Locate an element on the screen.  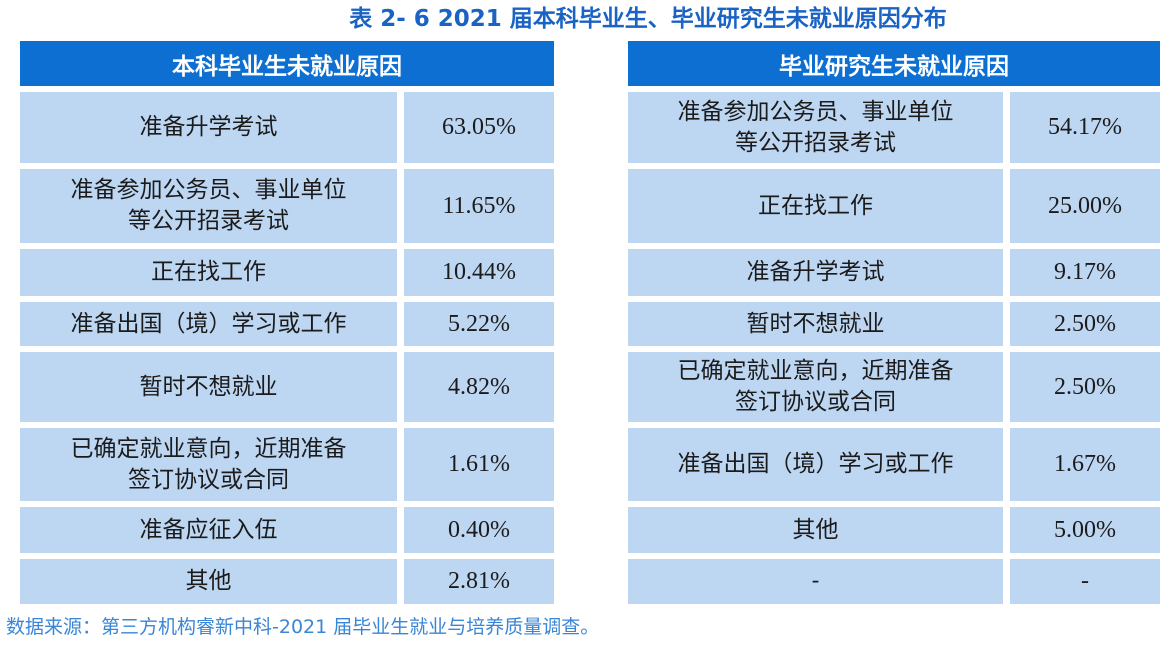
graduate-table-header: 毕业研究生未就业原因 is located at coordinates (894, 63).